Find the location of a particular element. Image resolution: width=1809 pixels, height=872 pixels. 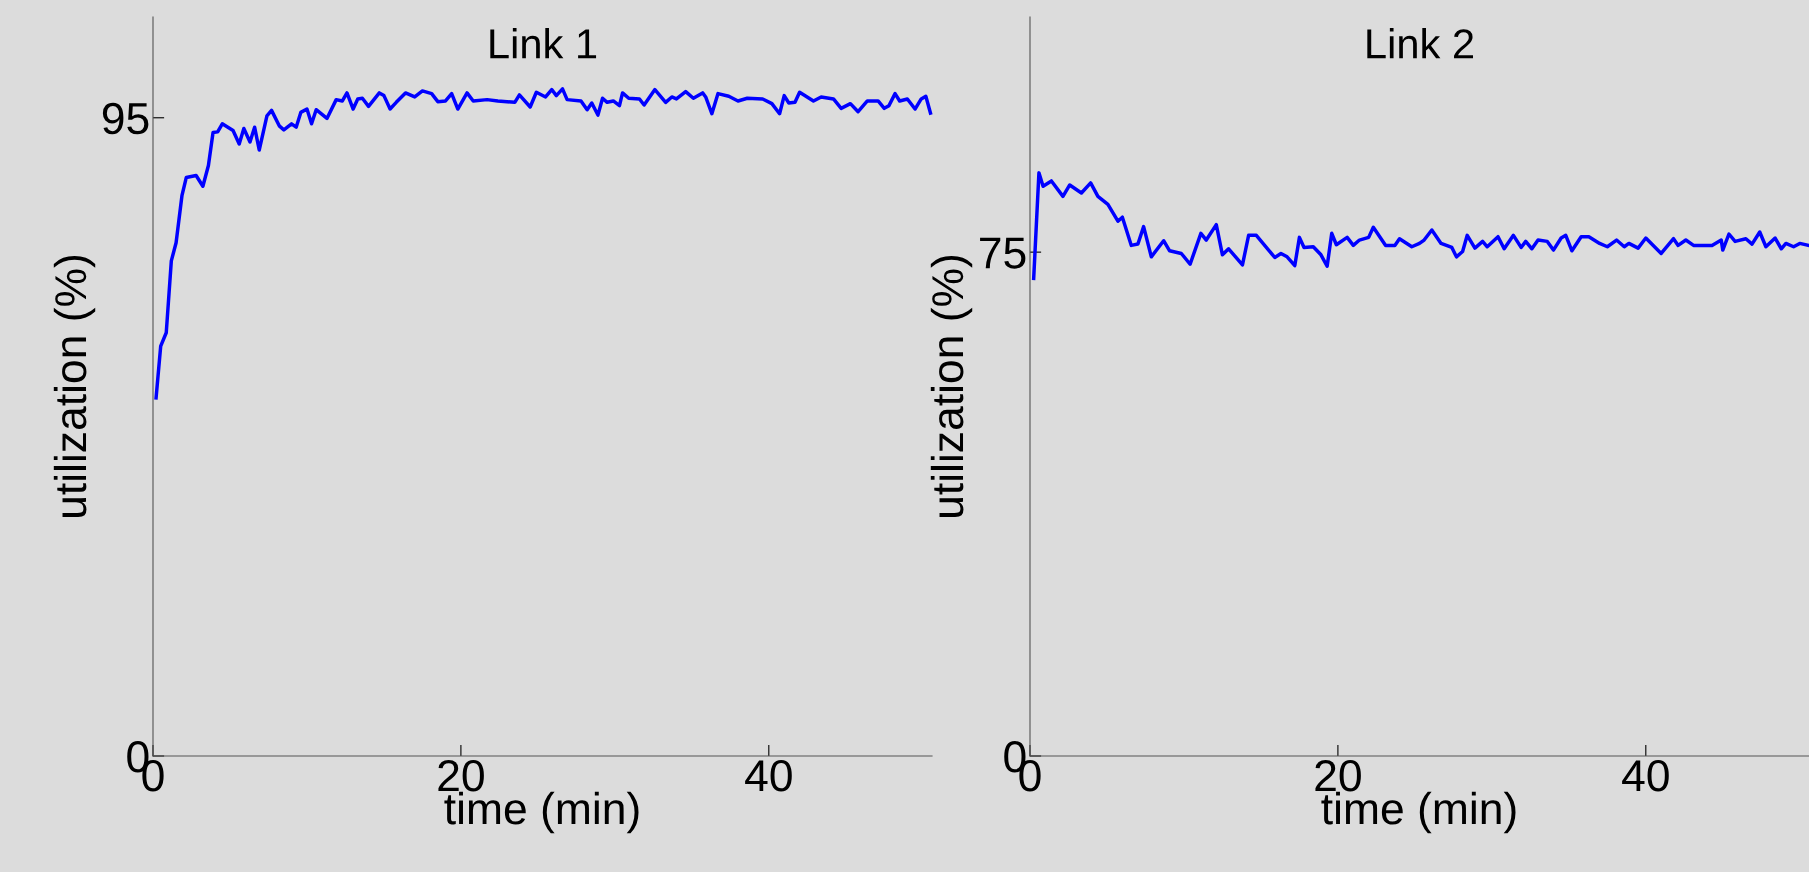

y-tick-label: 95 is located at coordinates (125, 118).